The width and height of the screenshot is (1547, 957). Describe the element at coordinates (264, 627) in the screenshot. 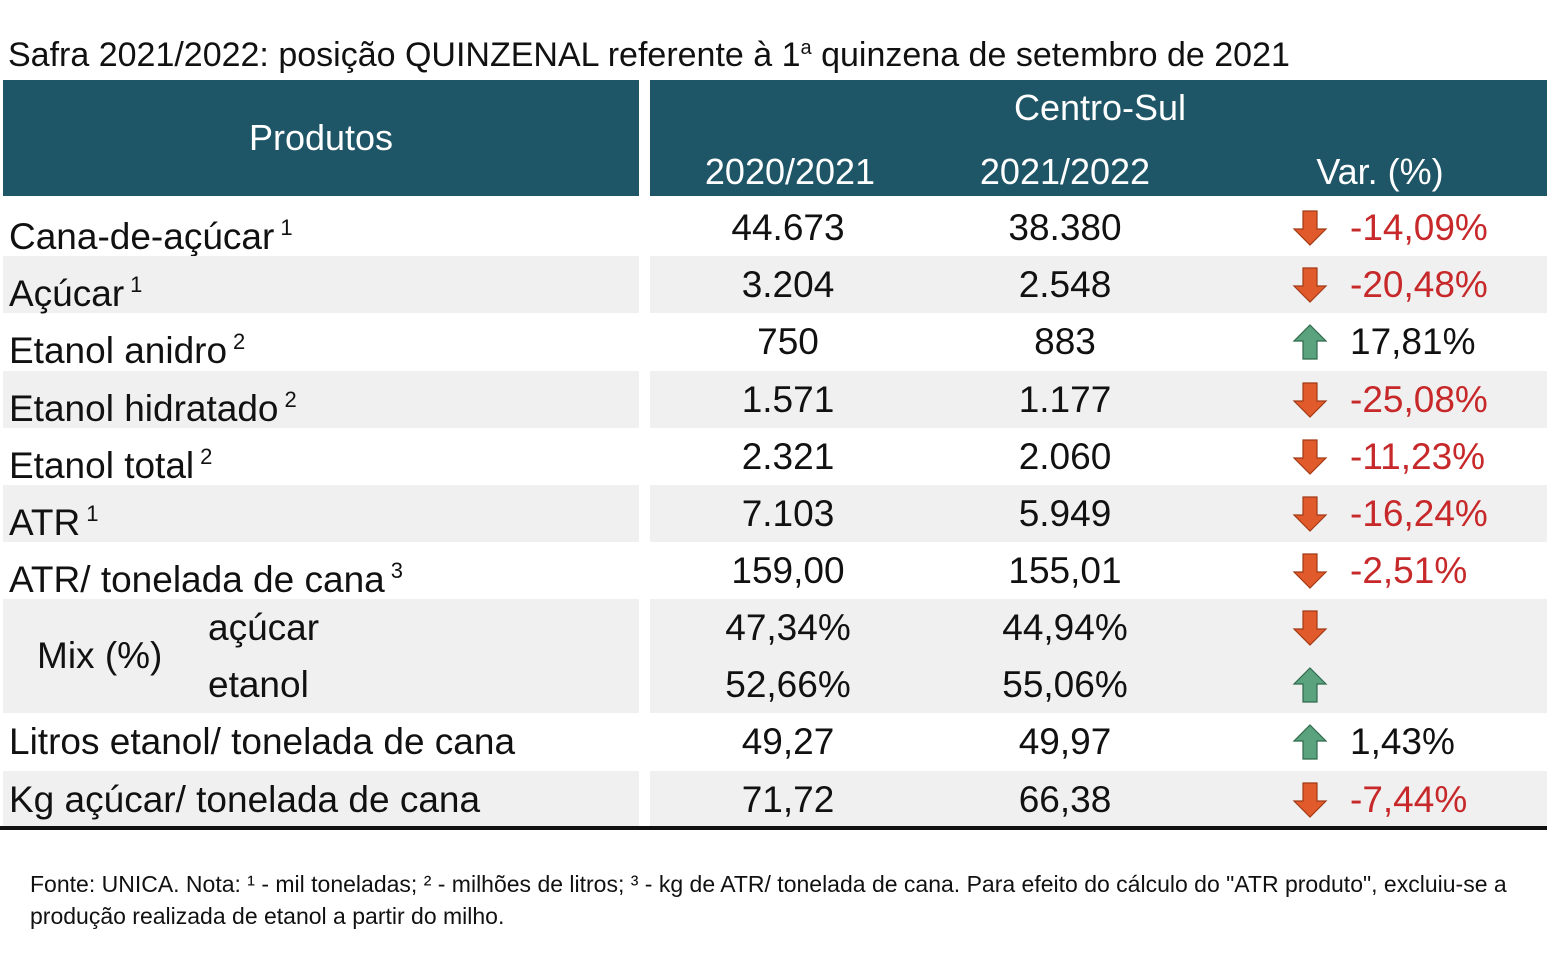

I see `mix-sublabel: açúcar` at that location.